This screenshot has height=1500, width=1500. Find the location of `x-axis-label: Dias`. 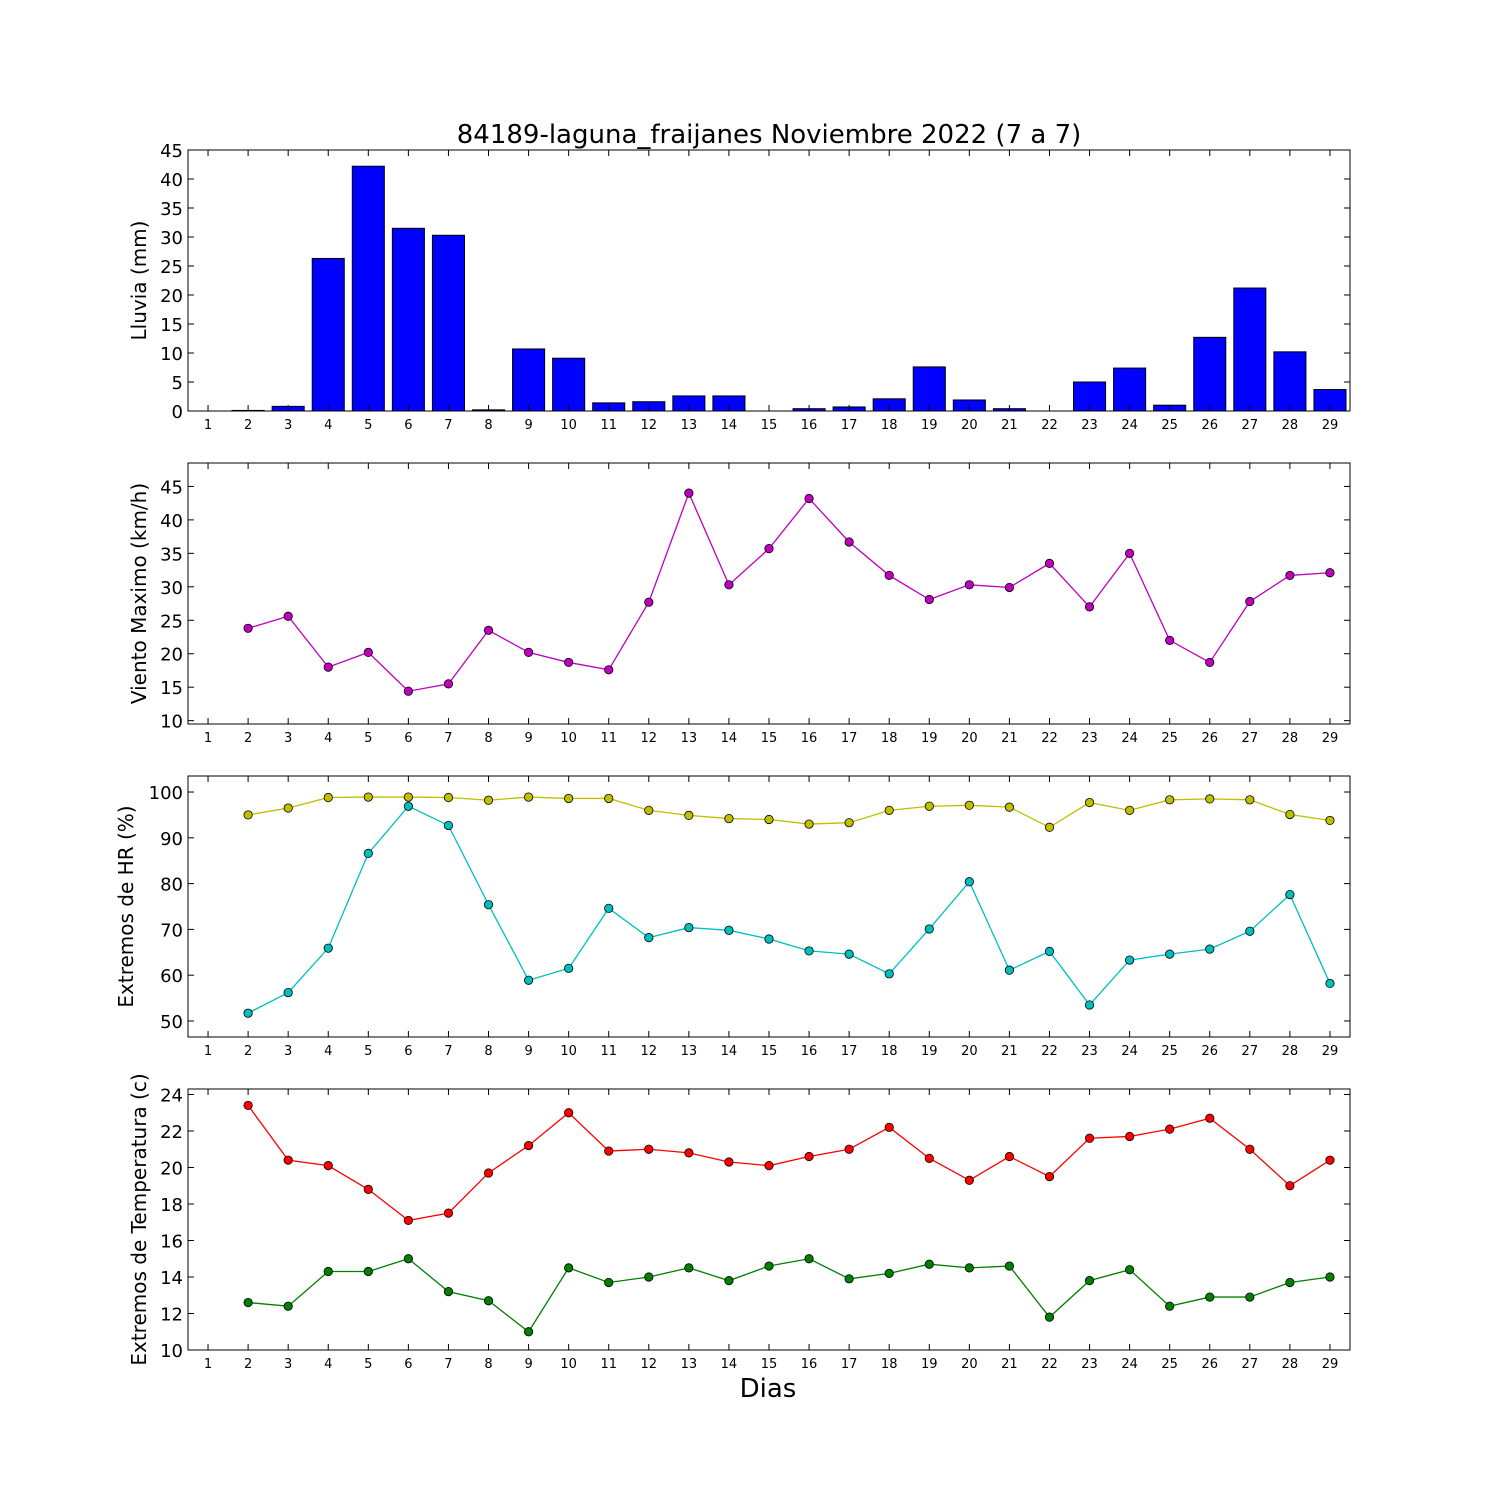

x-axis-label: Dias is located at coordinates (768, 1389).